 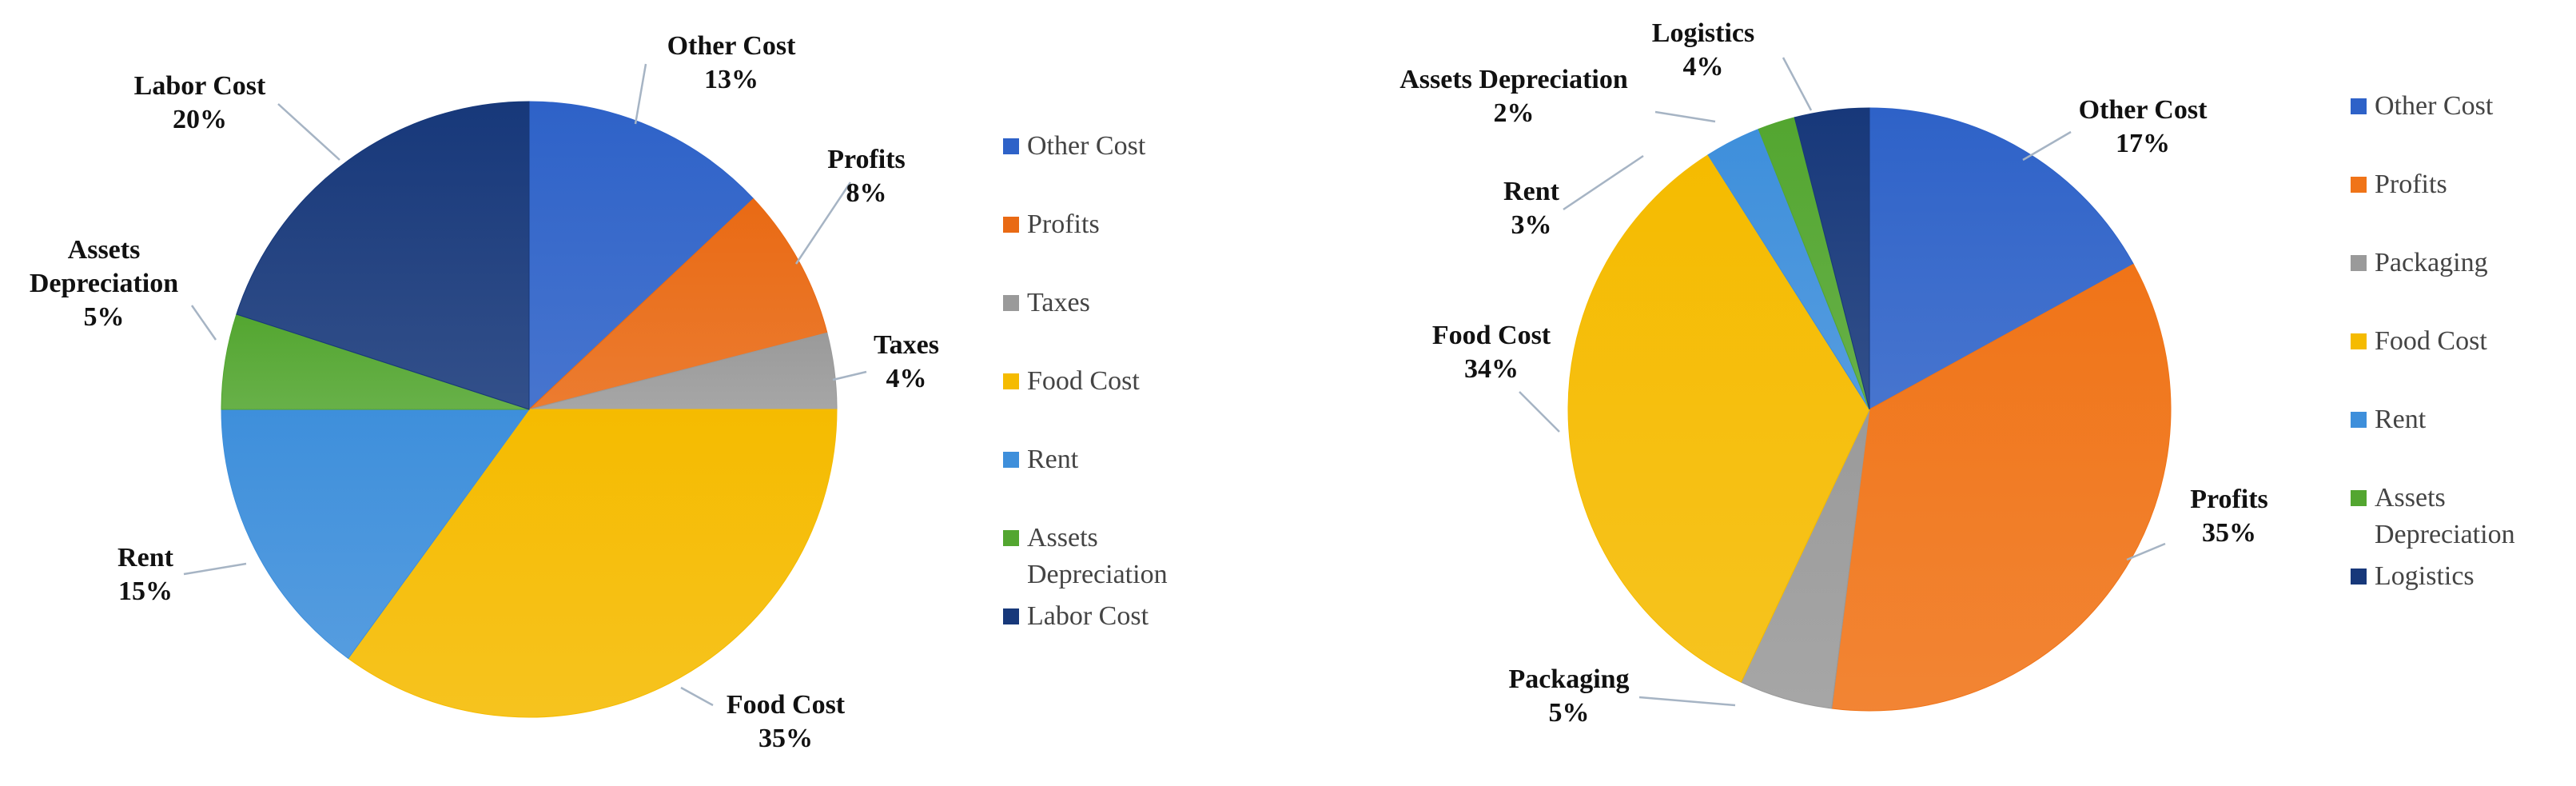 I want to click on legend-swatch-left-rent, so click(x=1011, y=460).